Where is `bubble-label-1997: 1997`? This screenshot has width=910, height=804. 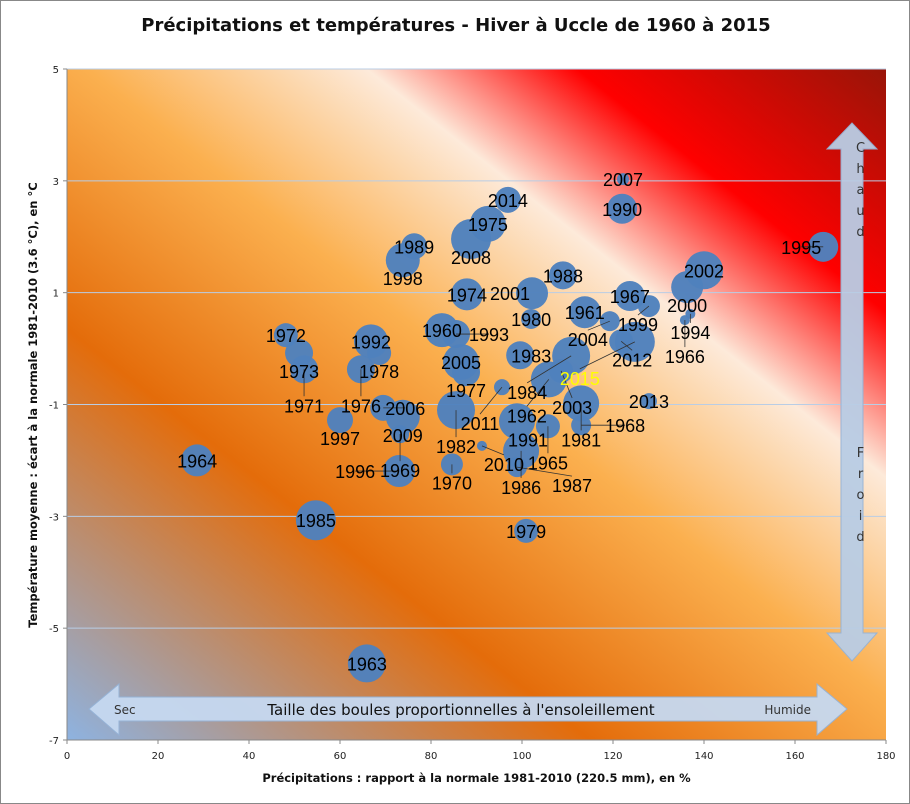 bubble-label-1997: 1997 is located at coordinates (340, 439).